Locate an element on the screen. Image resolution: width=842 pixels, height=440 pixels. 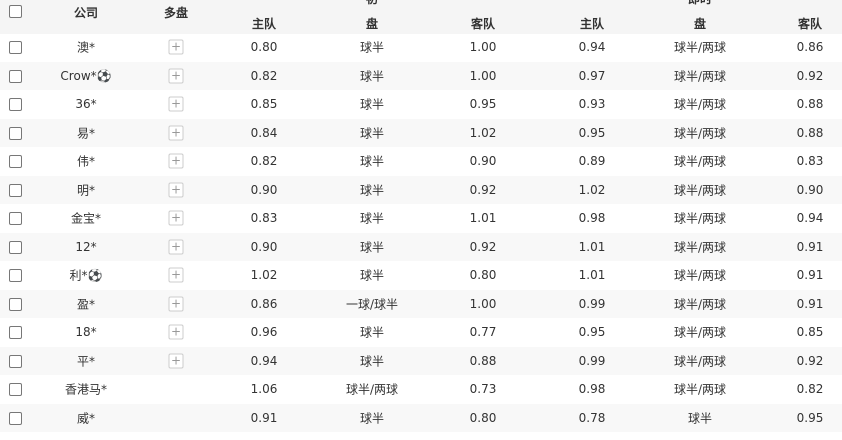
cell-l-line: 球半 is located at coordinates (700, 418).